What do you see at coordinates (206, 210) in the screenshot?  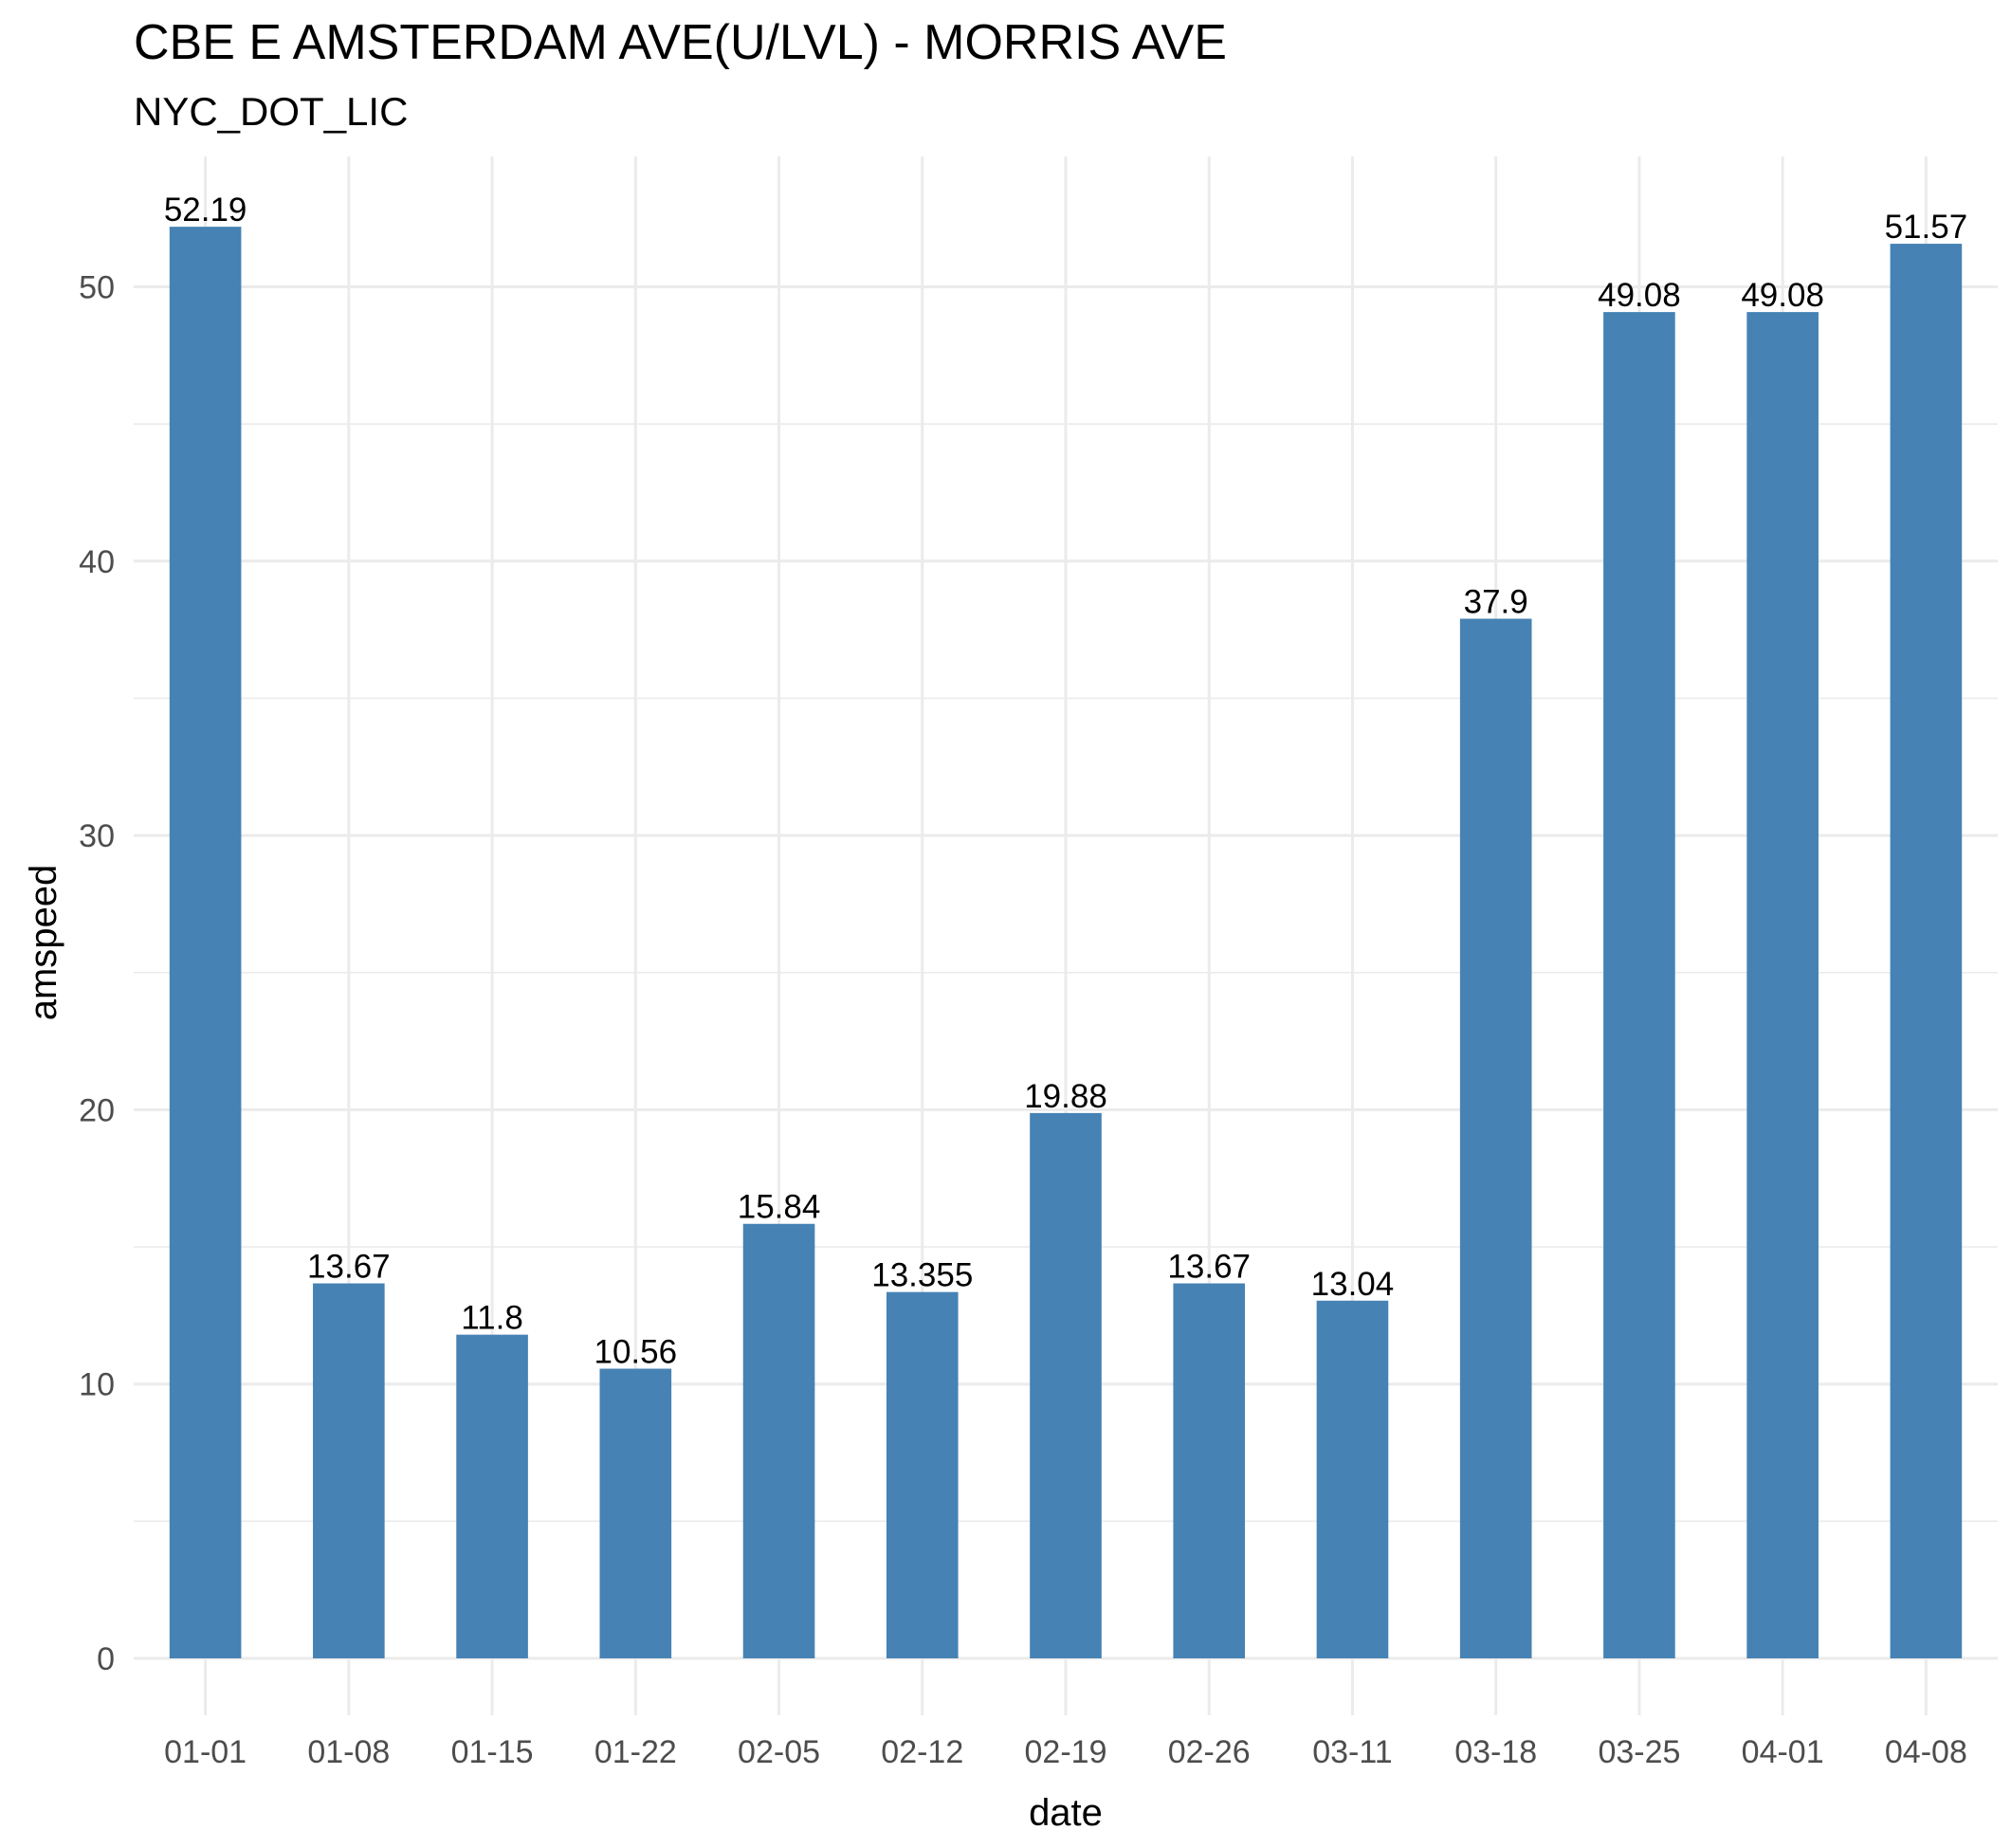 I see `value-label: 52.19` at bounding box center [206, 210].